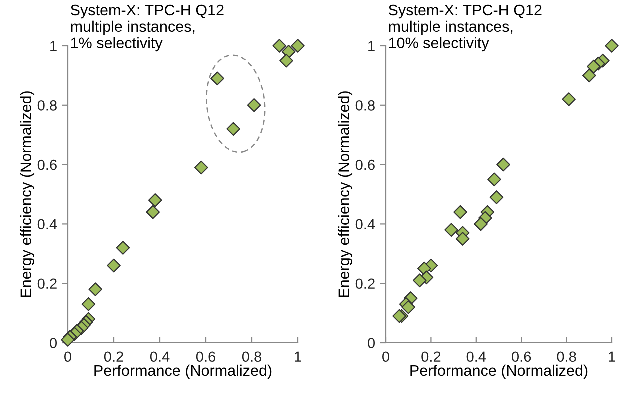 This screenshot has height=407, width=621. Describe the element at coordinates (465, 28) in the screenshot. I see `chart-title: System-X: TPC-H Q12 multiple instances, 10% selectivity` at that location.